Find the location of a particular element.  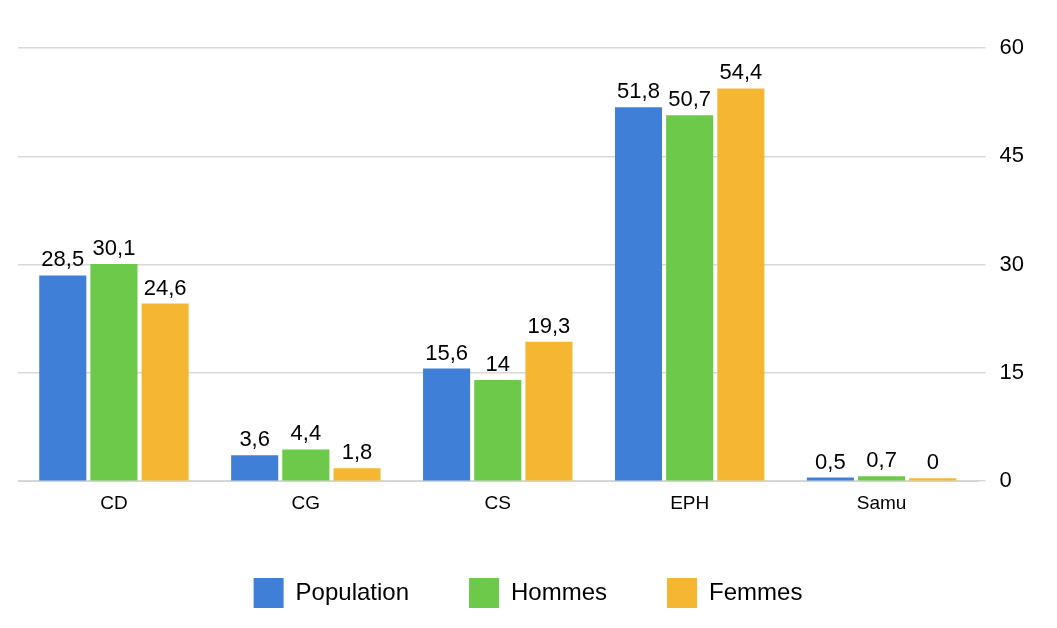

legend-label: Femmes is located at coordinates (756, 591).